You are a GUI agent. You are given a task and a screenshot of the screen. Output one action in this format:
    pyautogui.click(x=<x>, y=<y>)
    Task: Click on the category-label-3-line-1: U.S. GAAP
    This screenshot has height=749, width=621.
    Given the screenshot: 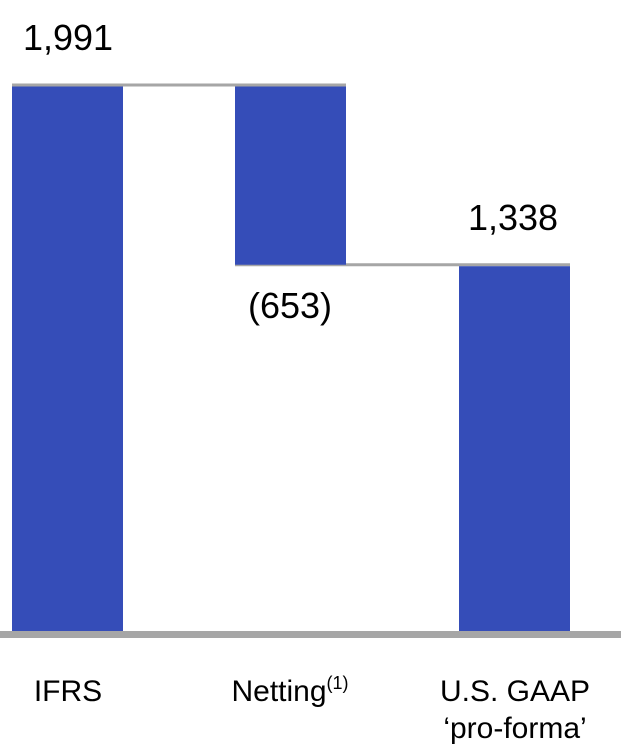 What is the action you would take?
    pyautogui.click(x=515, y=691)
    